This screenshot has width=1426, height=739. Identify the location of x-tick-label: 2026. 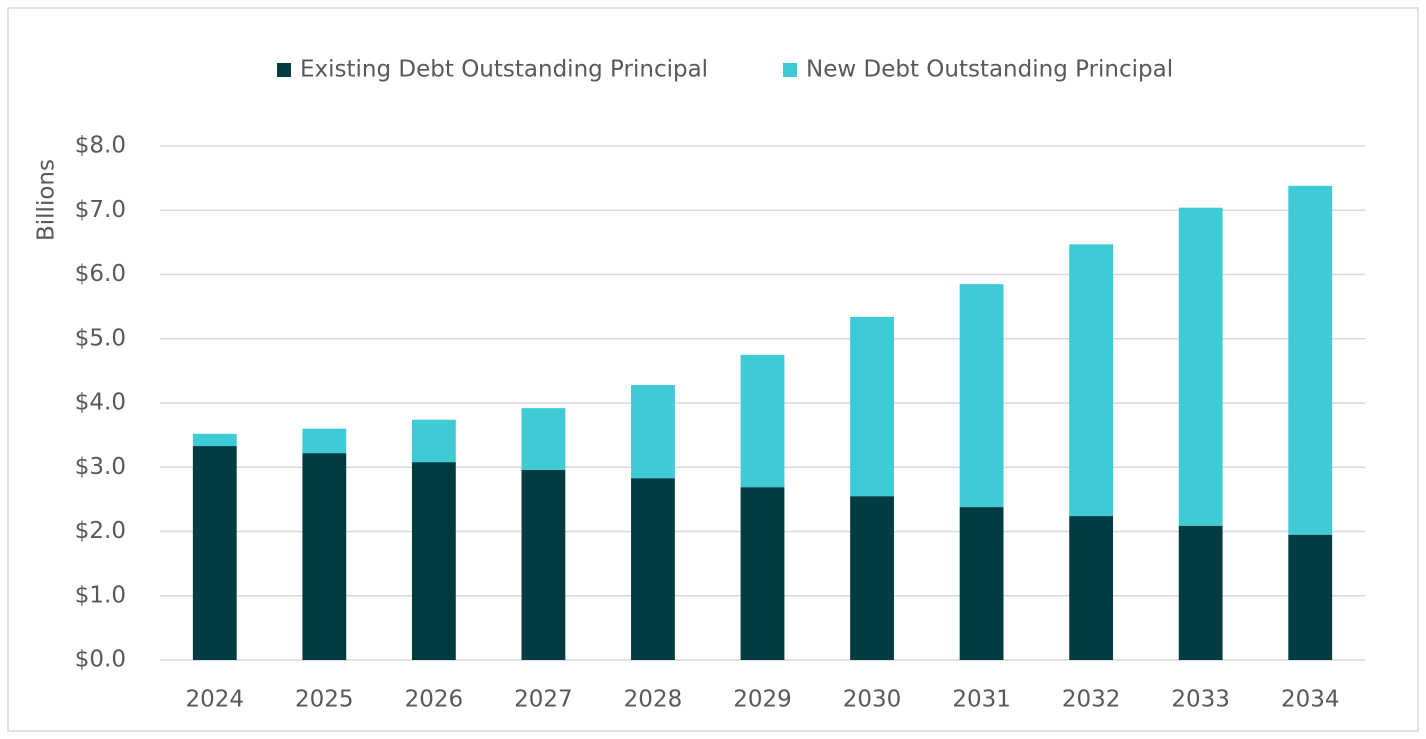
(434, 700).